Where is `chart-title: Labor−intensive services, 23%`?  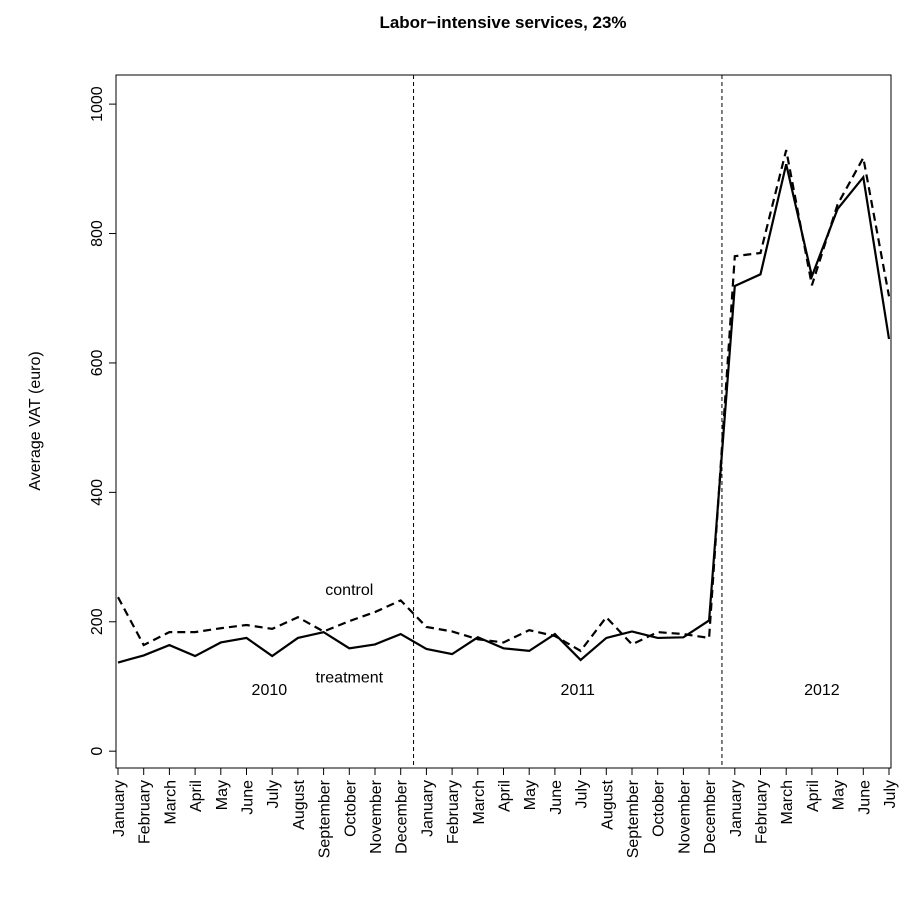
chart-title: Labor−intensive services, 23% is located at coordinates (502, 22).